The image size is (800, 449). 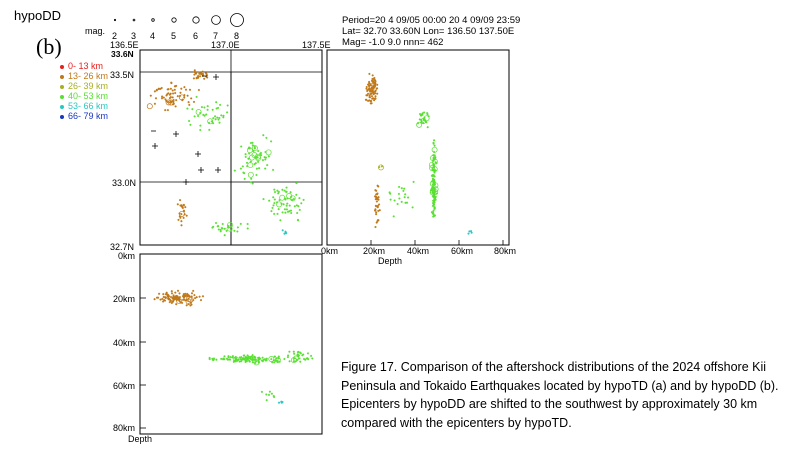 I want to click on ew-tick-60: 60km, so click(x=462, y=251).